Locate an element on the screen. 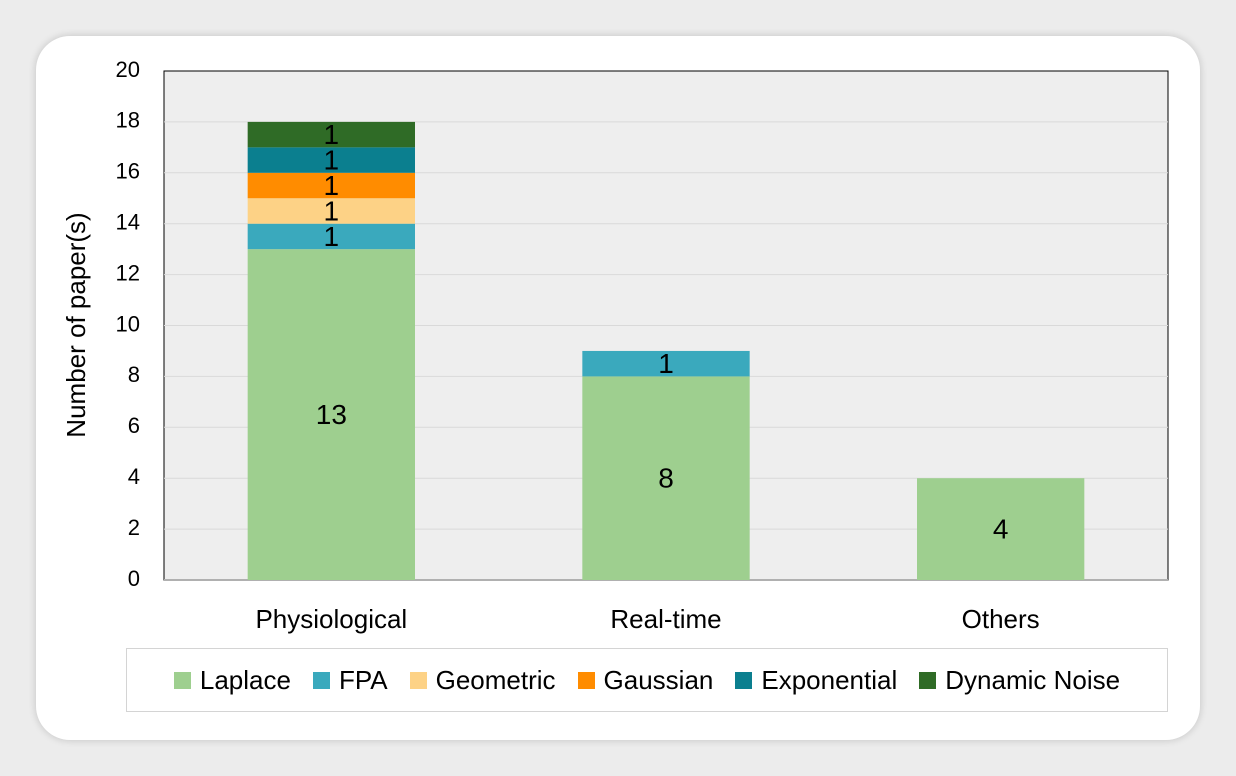  legend-item: Exponential is located at coordinates (816, 680).